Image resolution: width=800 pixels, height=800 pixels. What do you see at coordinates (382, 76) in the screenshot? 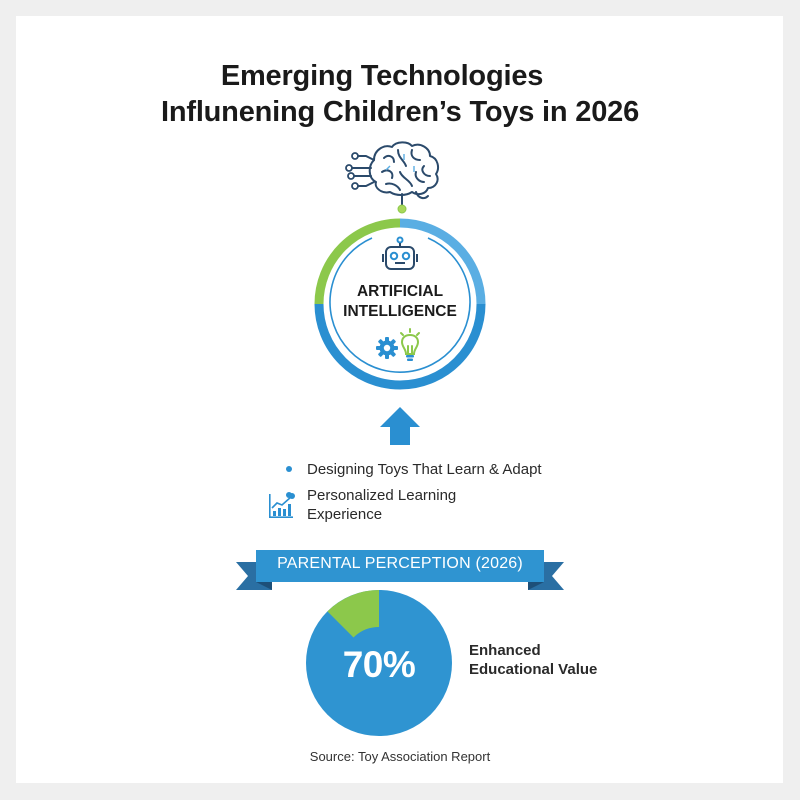
I see `title-line-1: Emerging Technologies` at bounding box center [382, 76].